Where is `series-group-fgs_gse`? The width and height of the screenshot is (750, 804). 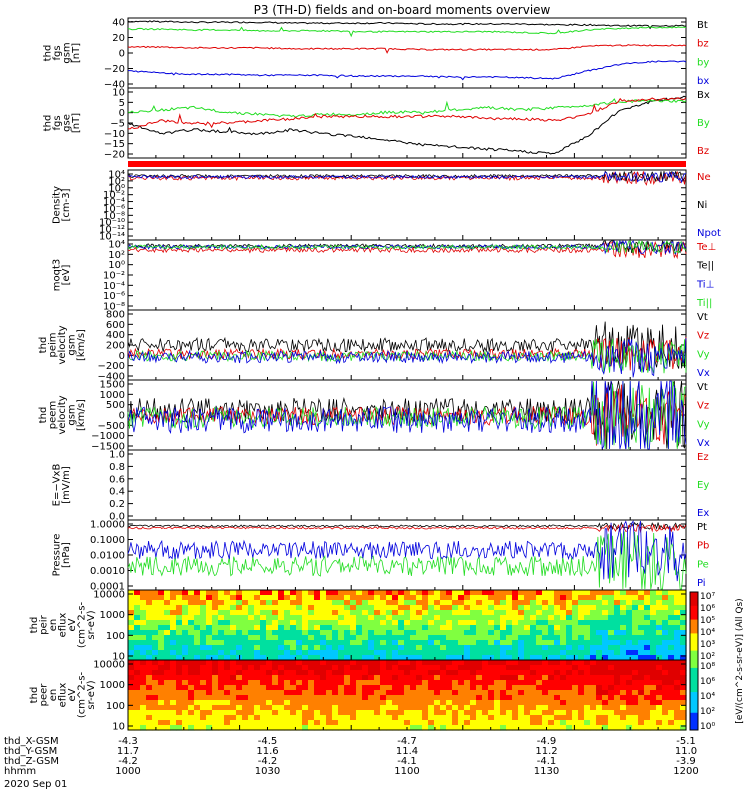
series-group-fgs_gse is located at coordinates (407, 125).